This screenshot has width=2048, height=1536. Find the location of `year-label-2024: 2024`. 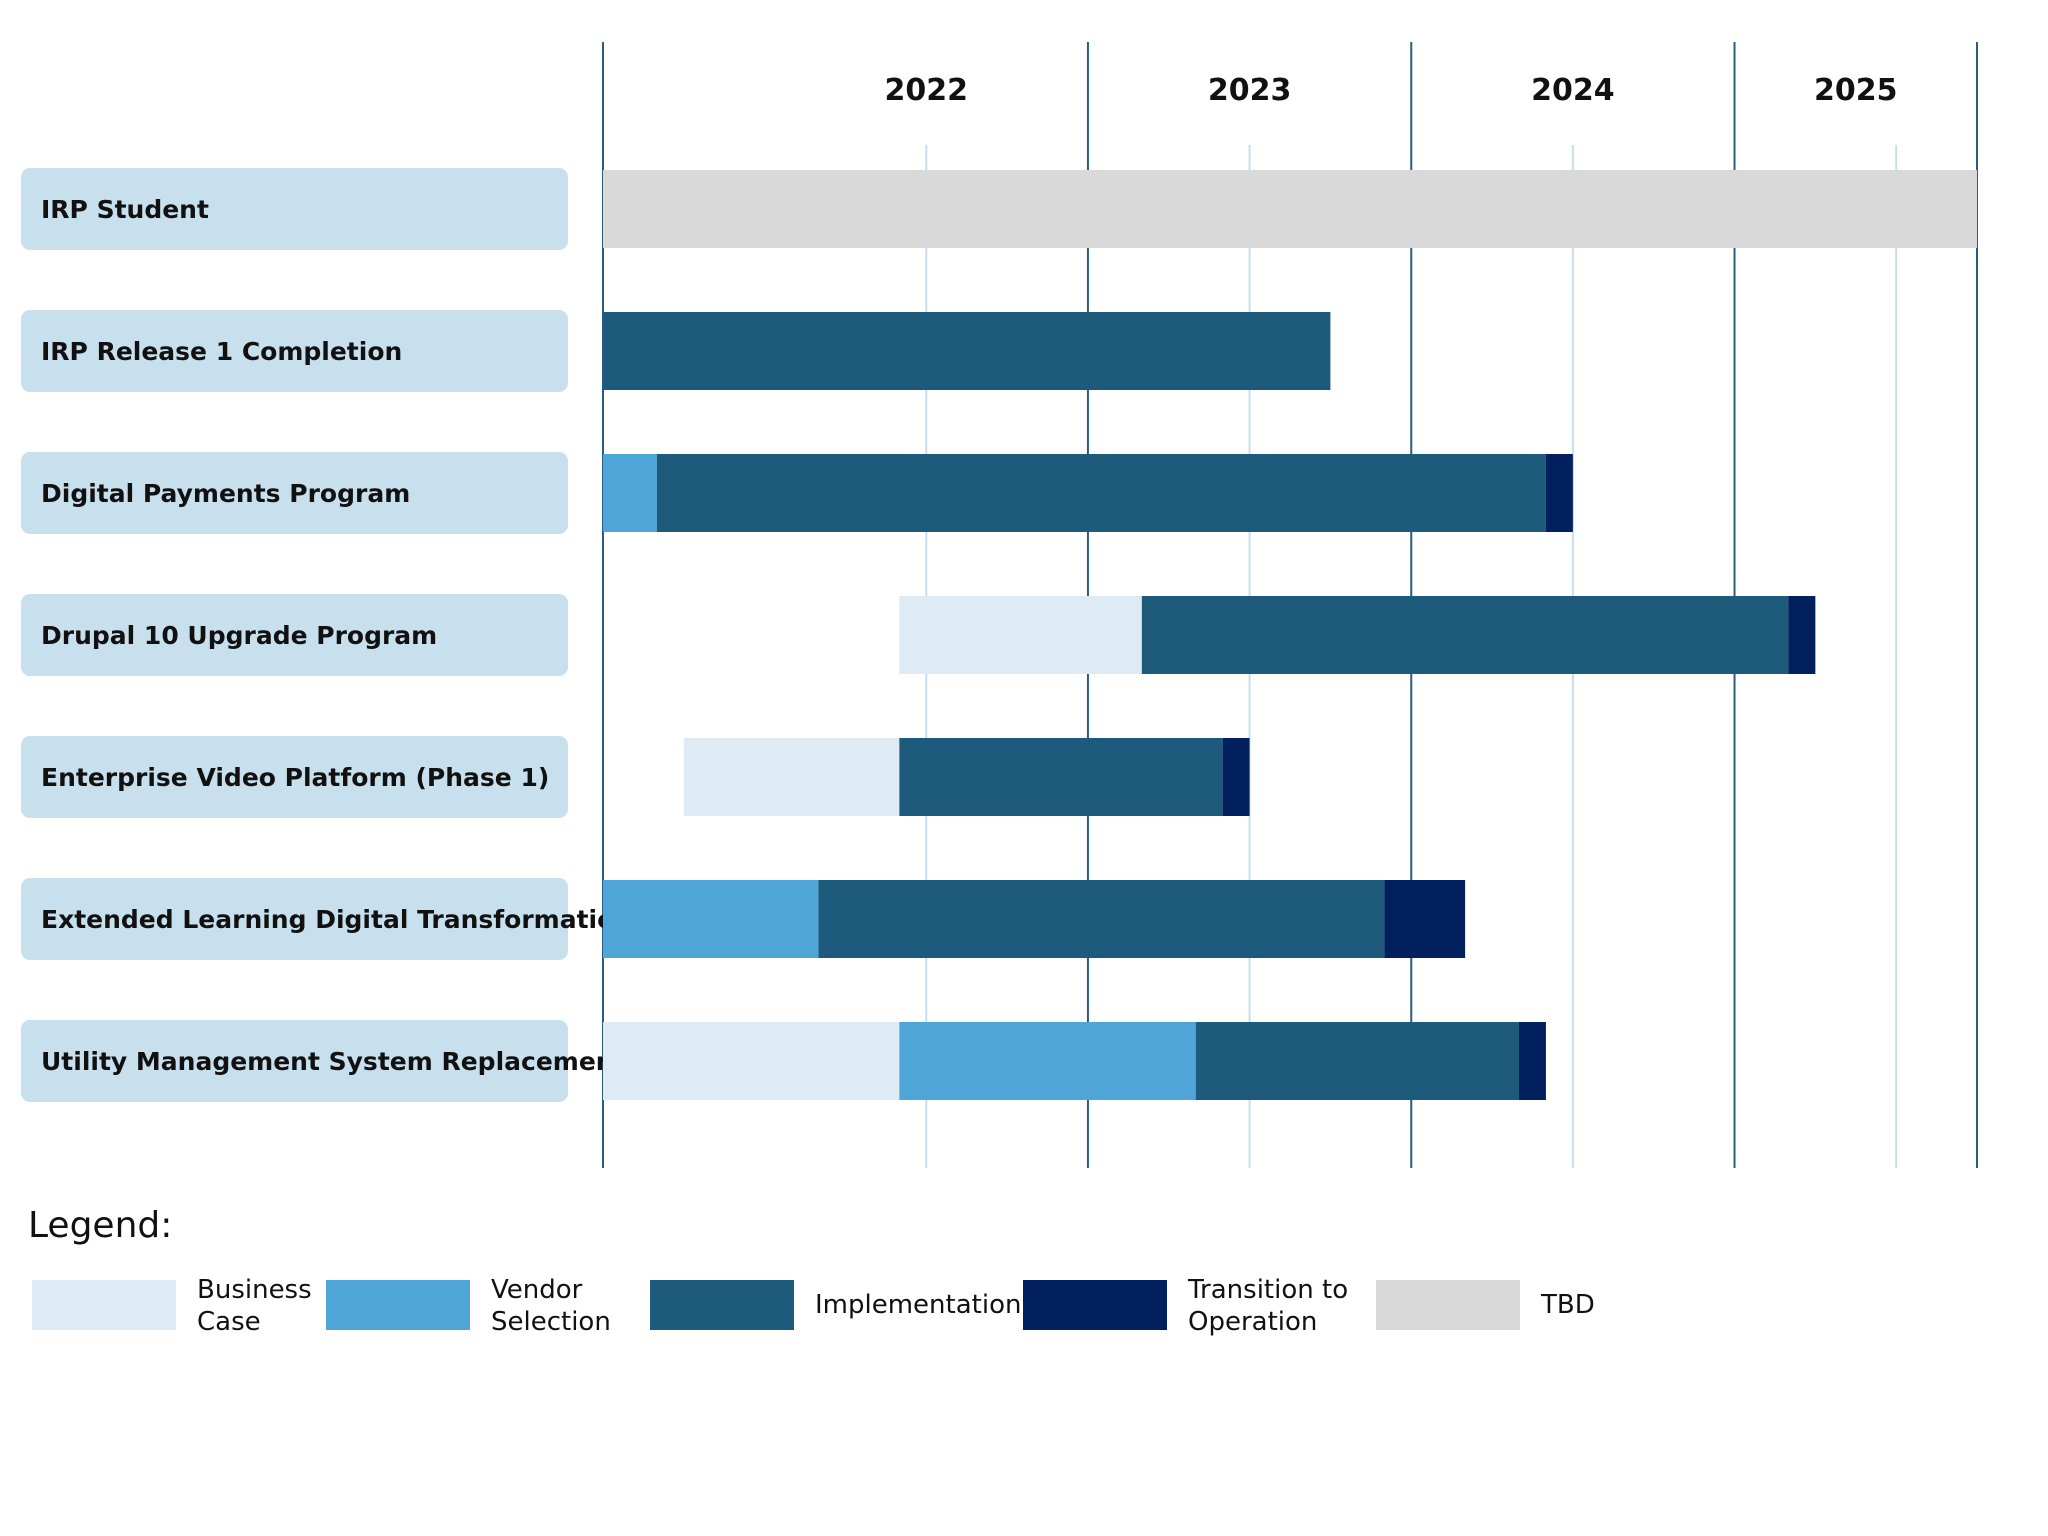

year-label-2024: 2024 is located at coordinates (1573, 90).